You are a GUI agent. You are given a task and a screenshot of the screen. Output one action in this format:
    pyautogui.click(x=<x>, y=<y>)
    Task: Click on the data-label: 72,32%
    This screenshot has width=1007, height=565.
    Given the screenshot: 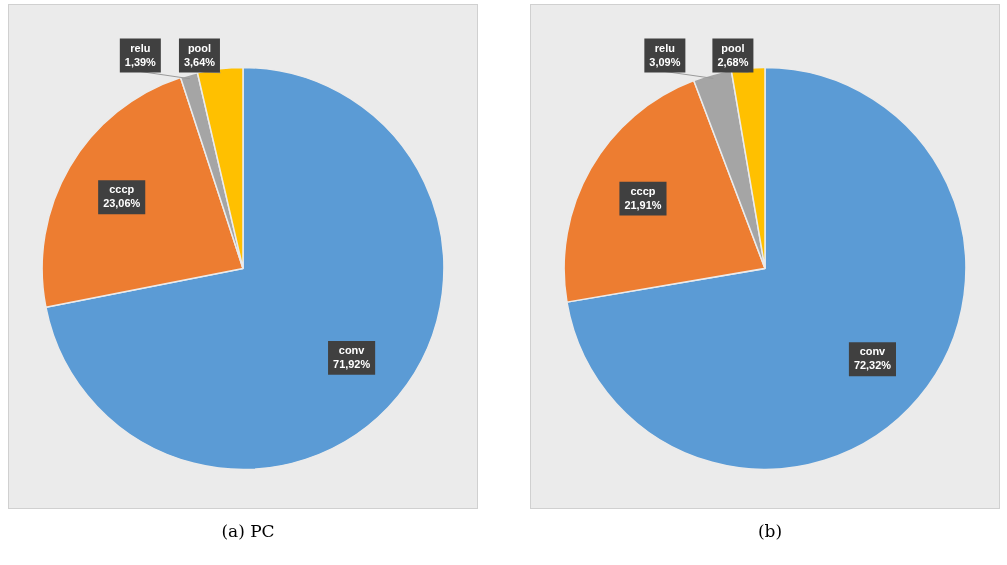 What is the action you would take?
    pyautogui.click(x=872, y=365)
    